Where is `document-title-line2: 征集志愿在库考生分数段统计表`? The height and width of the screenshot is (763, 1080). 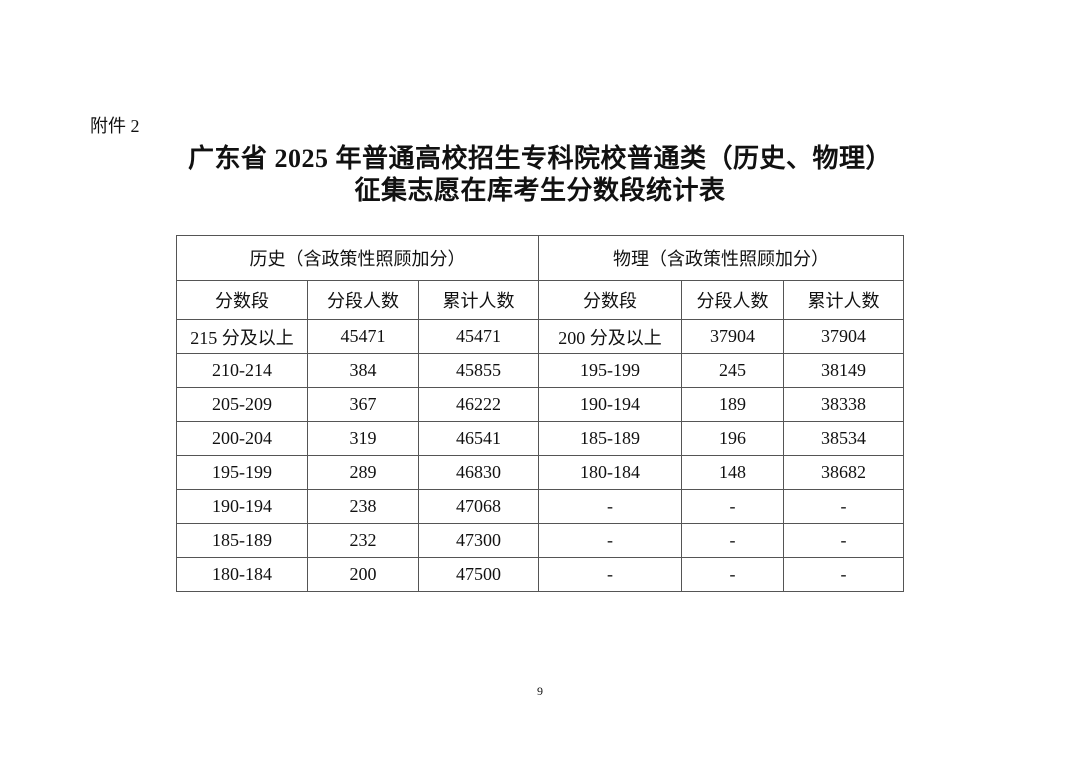 document-title-line2: 征集志愿在库考生分数段统计表 is located at coordinates (540, 190).